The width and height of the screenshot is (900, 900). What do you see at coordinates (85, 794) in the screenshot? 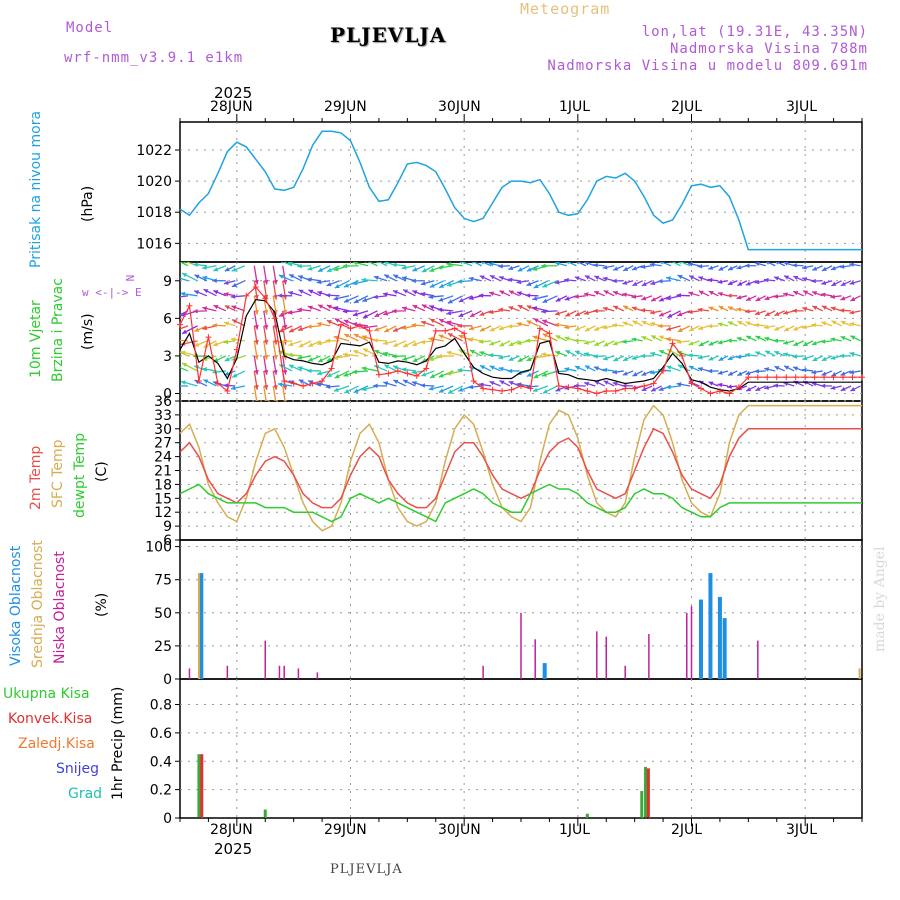
I see `legend-graupel: Grad` at bounding box center [85, 794].